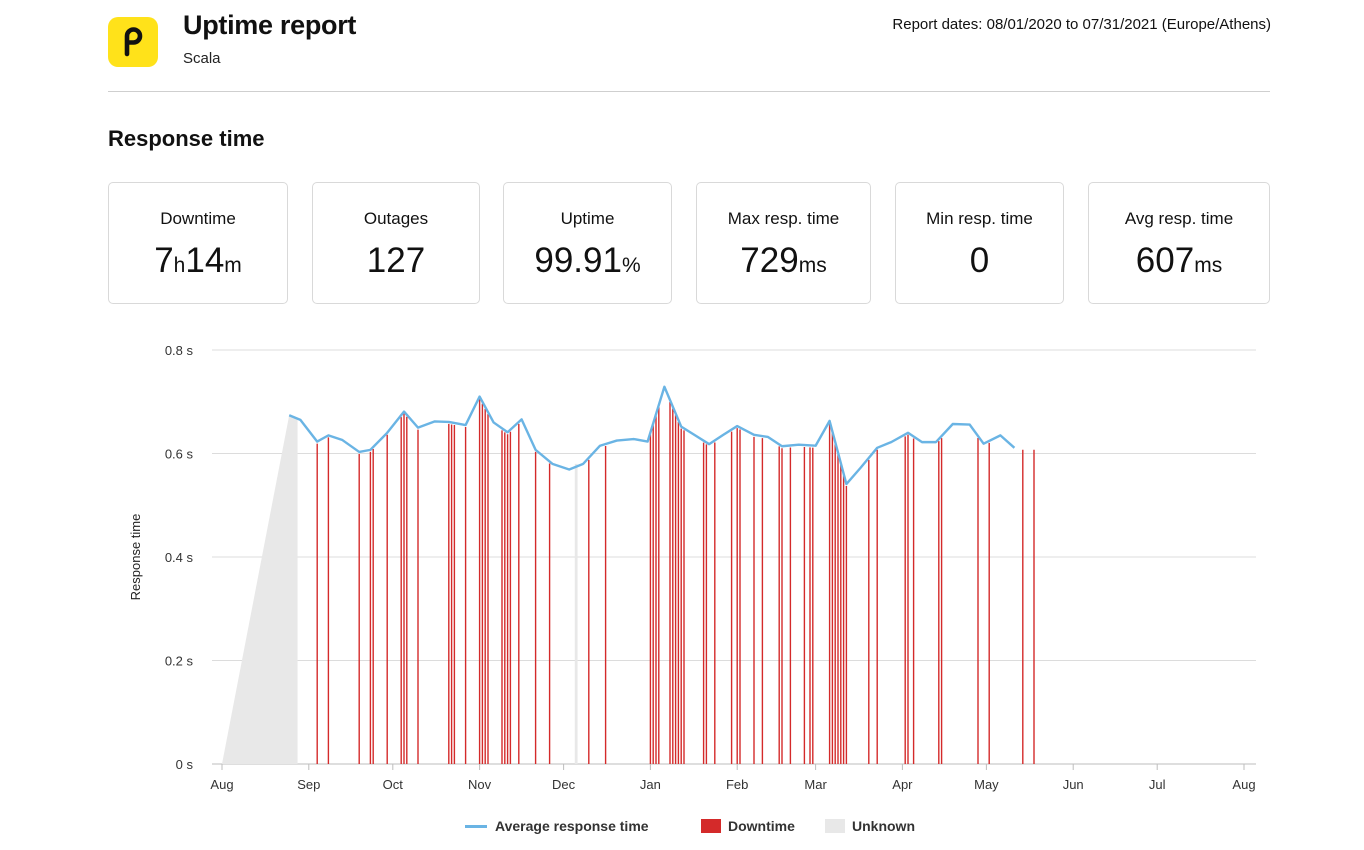  What do you see at coordinates (476, 826) in the screenshot?
I see `line-swatch-icon` at bounding box center [476, 826].